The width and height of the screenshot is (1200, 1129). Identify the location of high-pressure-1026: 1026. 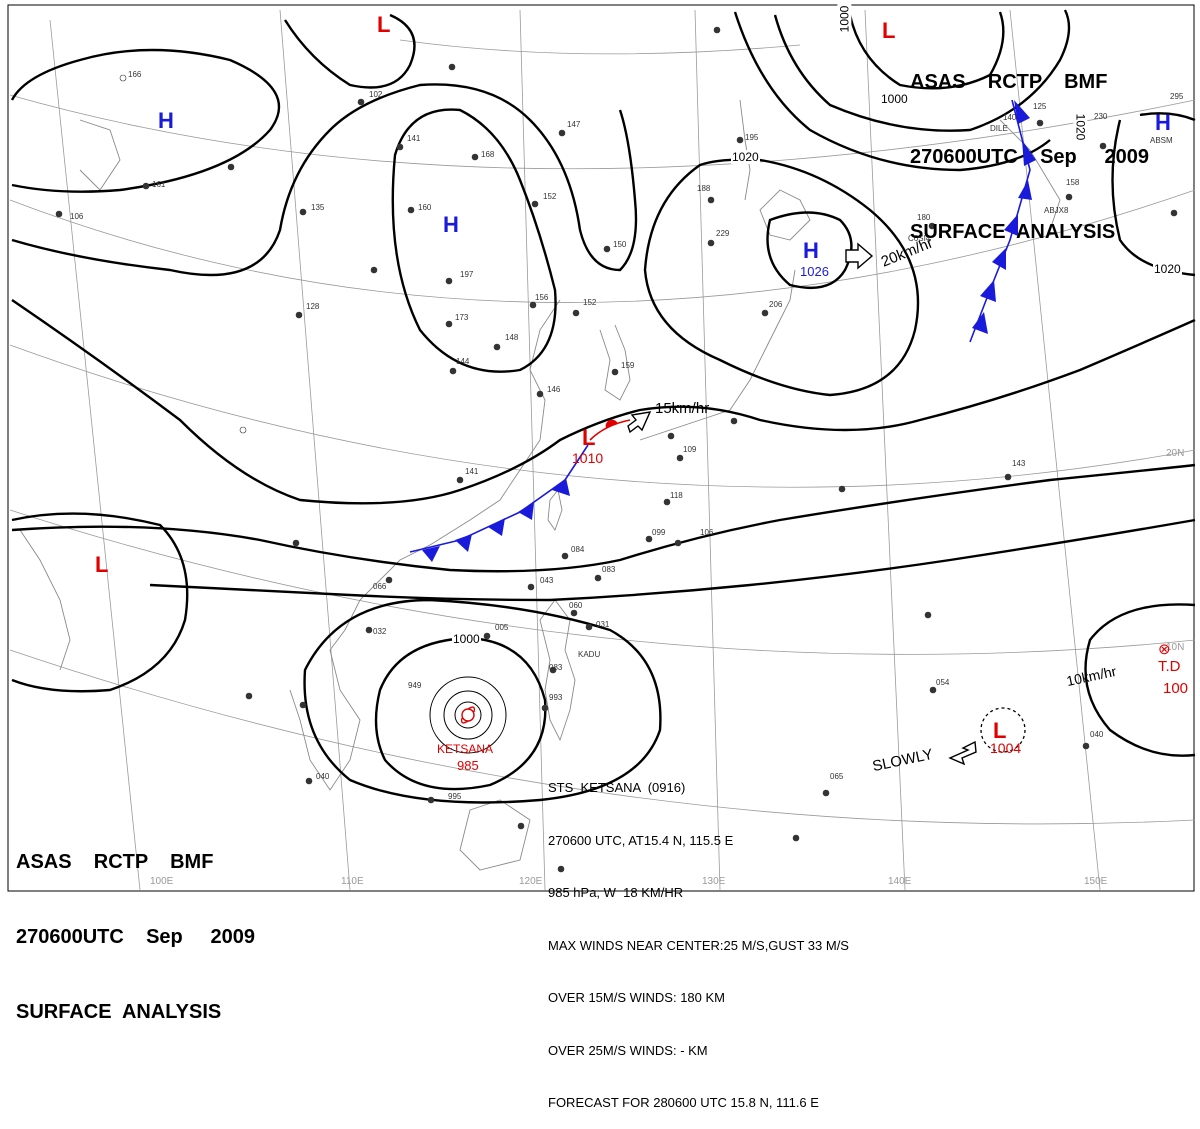
(814, 271).